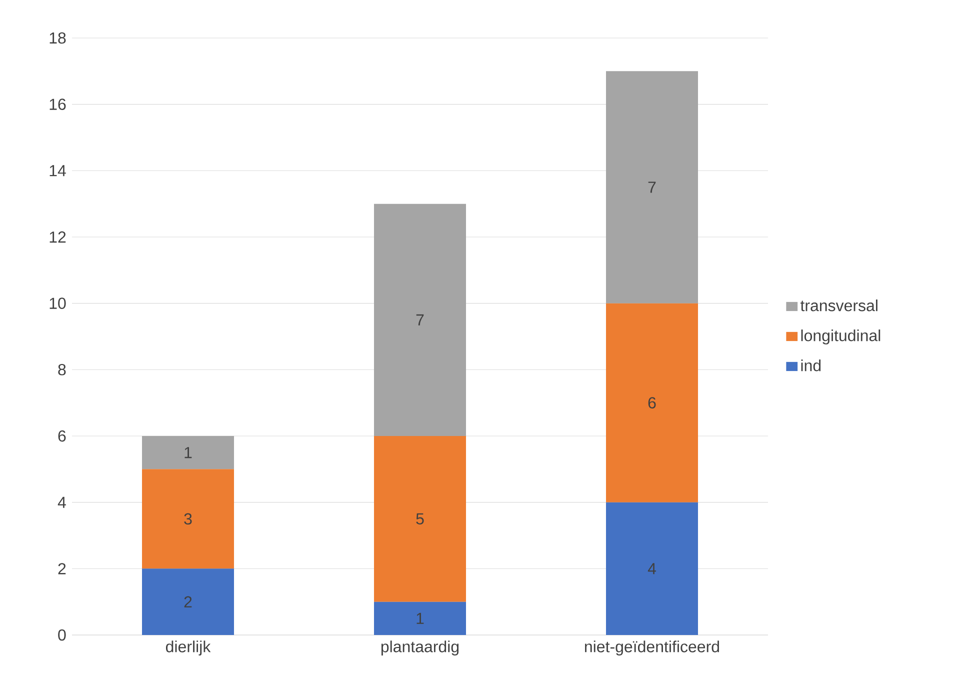 This screenshot has width=958, height=691. Describe the element at coordinates (58, 104) in the screenshot. I see `y-tick-label: 16` at that location.